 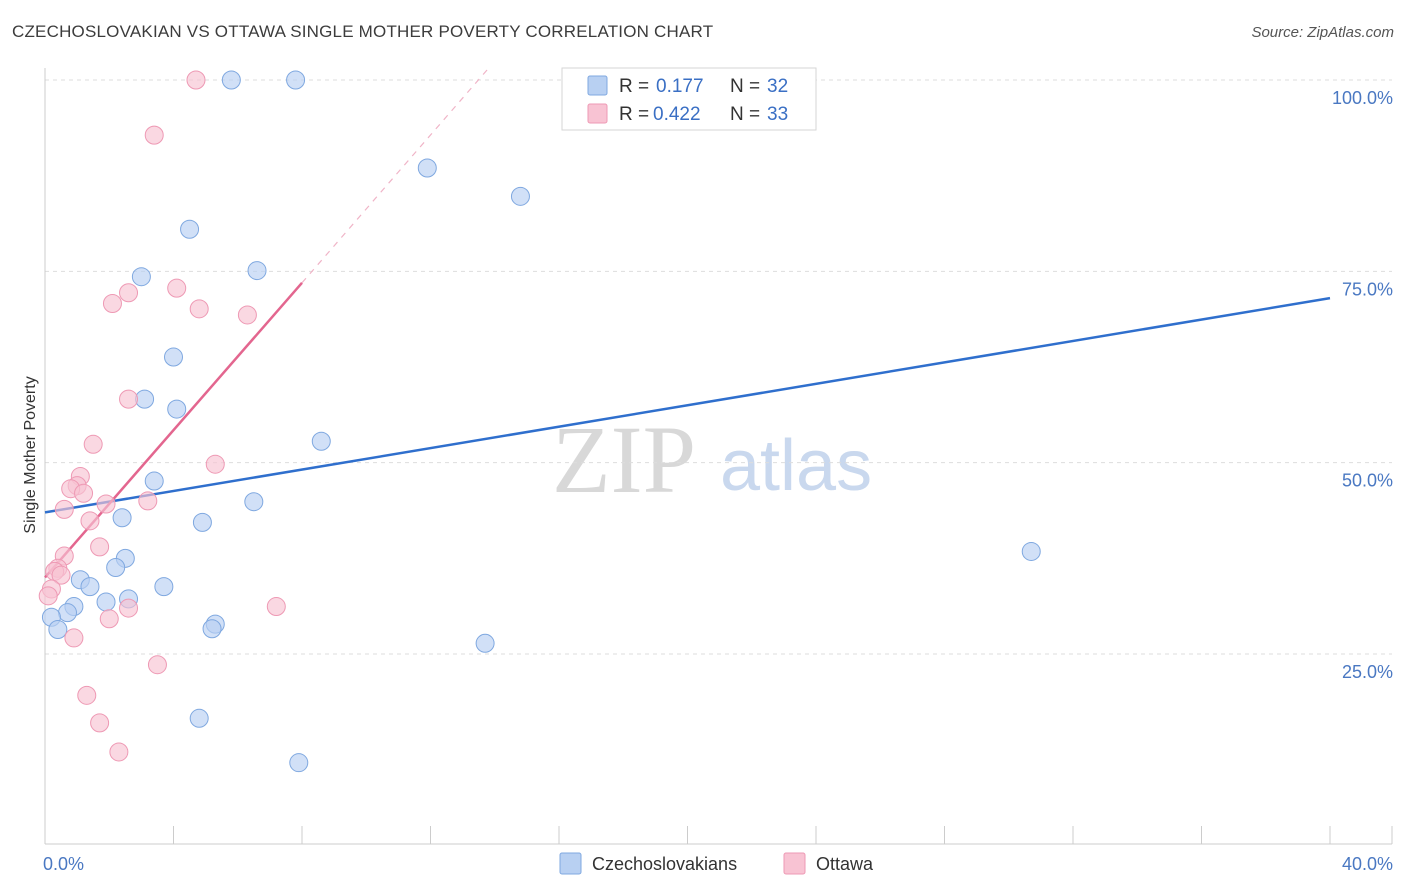 I want to click on watermark: ZIP atlas, so click(x=712, y=459).